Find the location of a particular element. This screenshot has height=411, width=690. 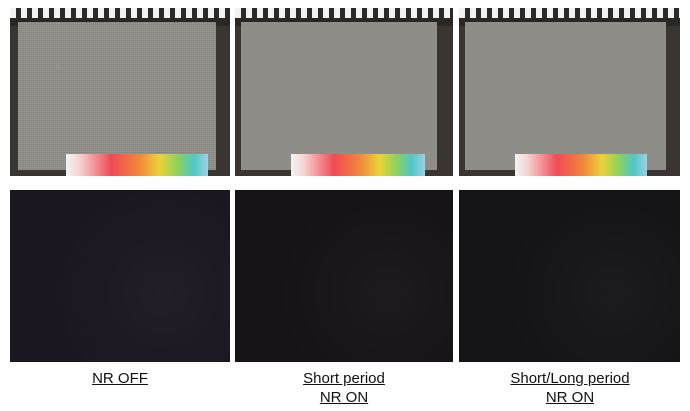

bottom-image-short-long-period is located at coordinates (569, 276).